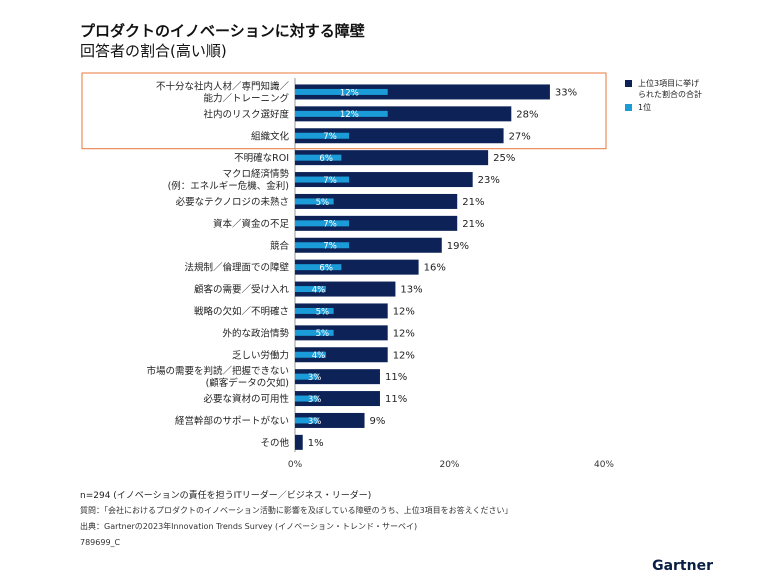  Describe the element at coordinates (255, 333) in the screenshot. I see `category-label: 外的な政治情勢` at that location.